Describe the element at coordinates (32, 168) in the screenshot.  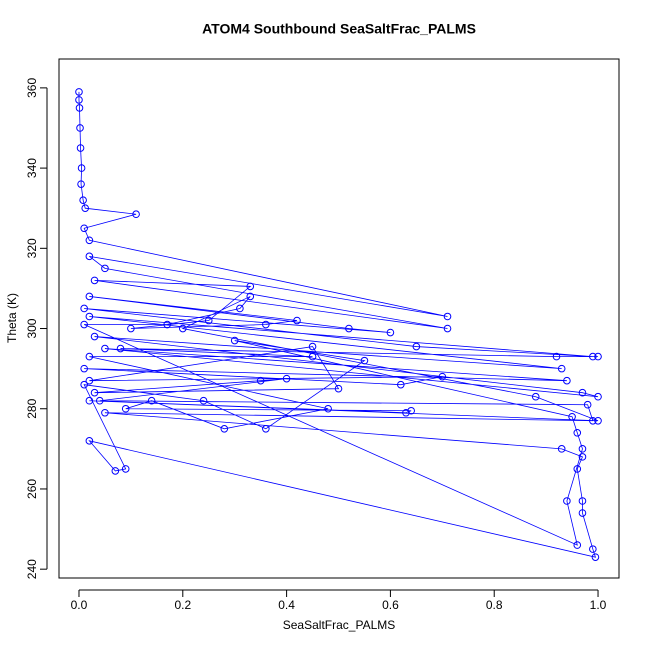
I see `y-tick-label: 340` at that location.